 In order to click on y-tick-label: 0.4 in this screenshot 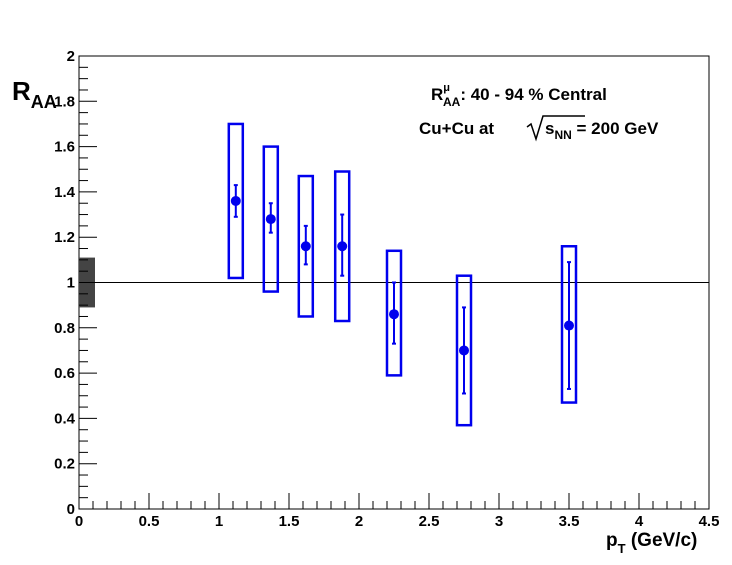, I will do `click(65, 418)`.